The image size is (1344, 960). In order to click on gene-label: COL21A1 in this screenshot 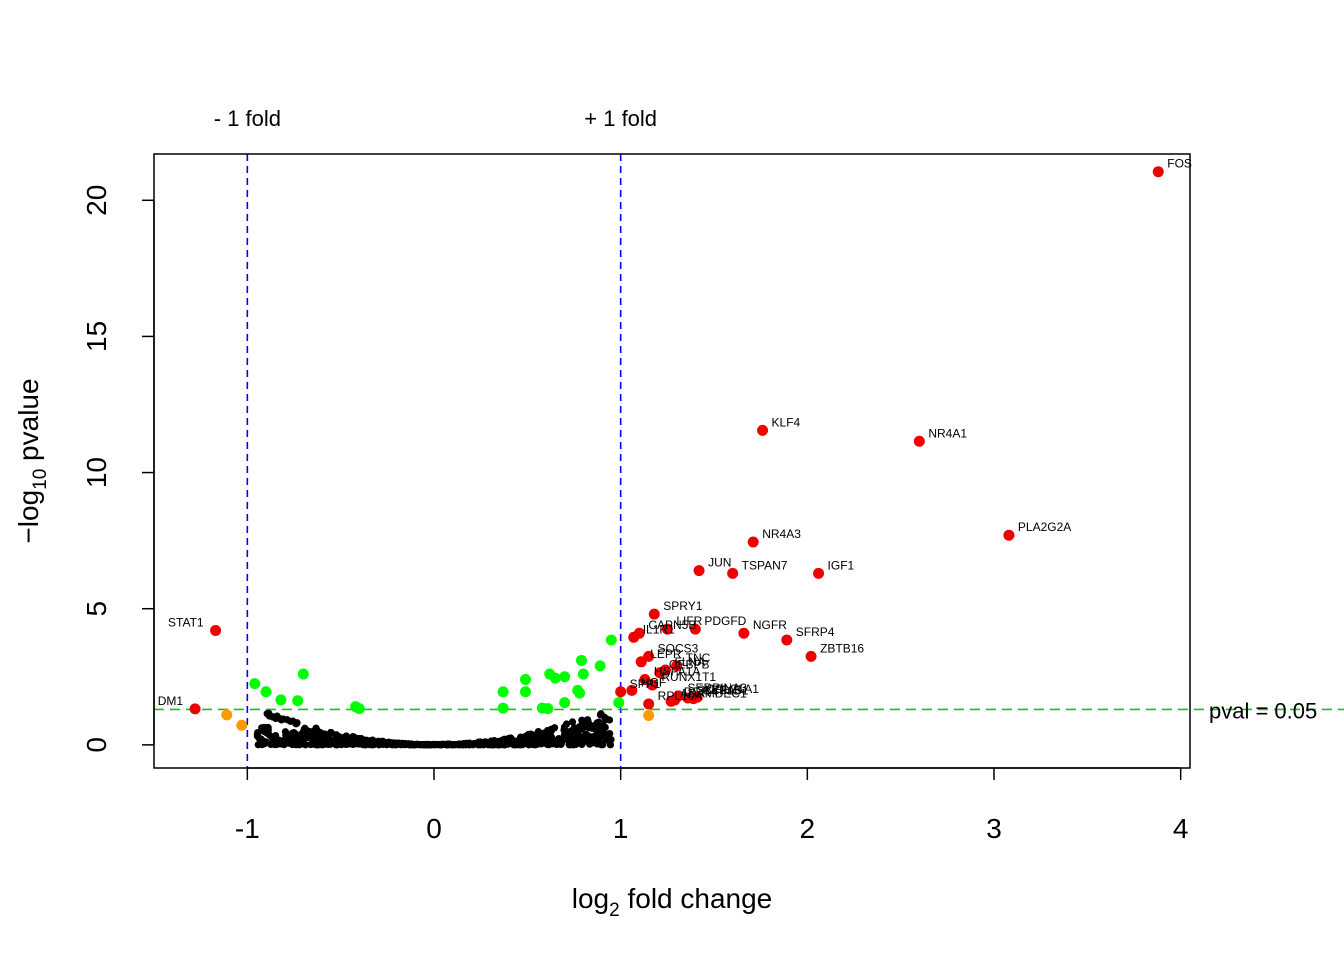, I will do `click(732, 689)`.